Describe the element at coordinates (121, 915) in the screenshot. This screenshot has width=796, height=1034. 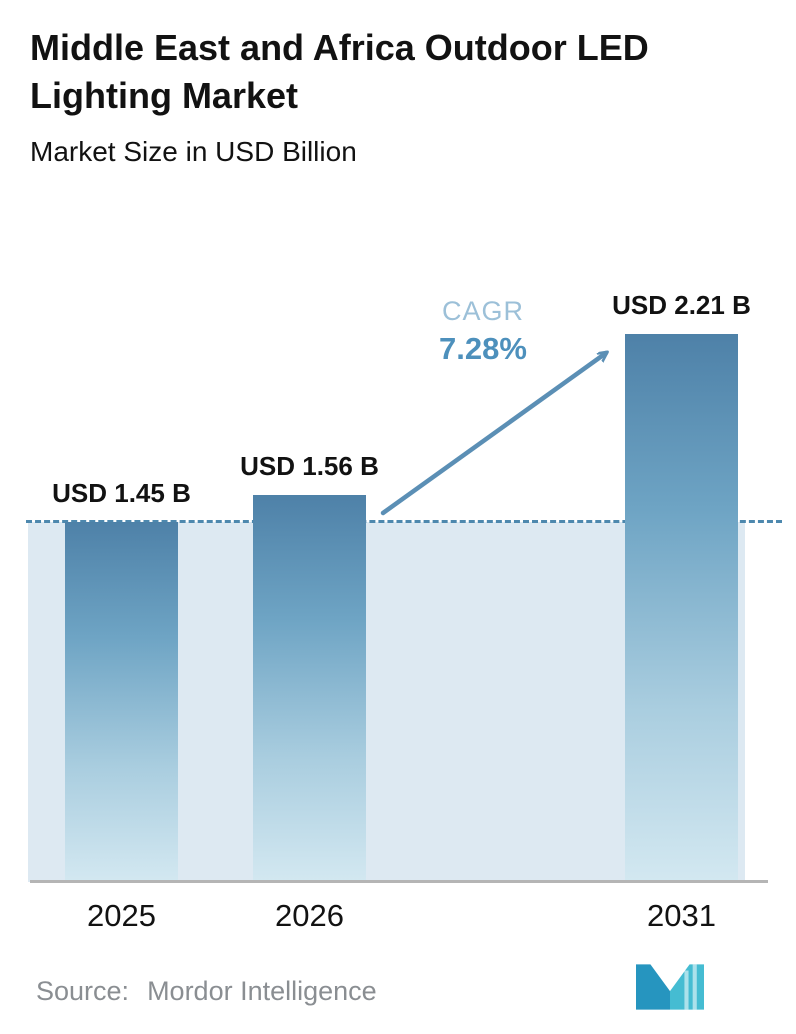
I see `x-tick-label-2025: 2025` at that location.